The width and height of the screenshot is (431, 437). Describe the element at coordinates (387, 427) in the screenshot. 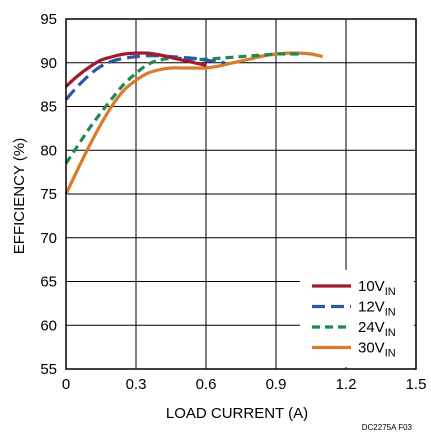

I see `figure-code: DC2275A F03` at that location.